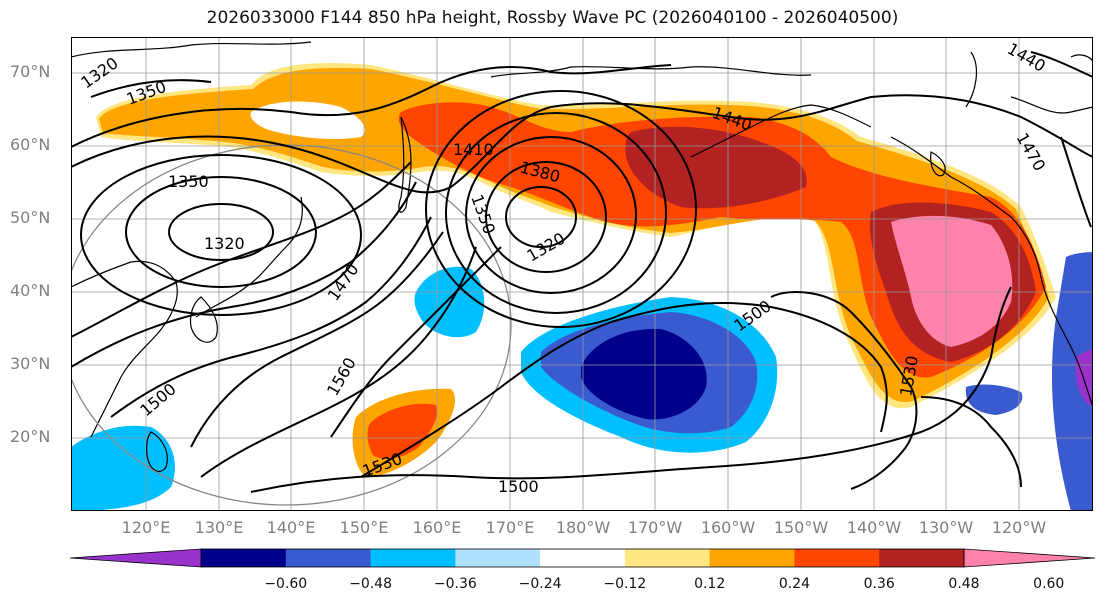 The height and width of the screenshot is (604, 1105). I want to click on latitude-label: 60°N, so click(30, 144).